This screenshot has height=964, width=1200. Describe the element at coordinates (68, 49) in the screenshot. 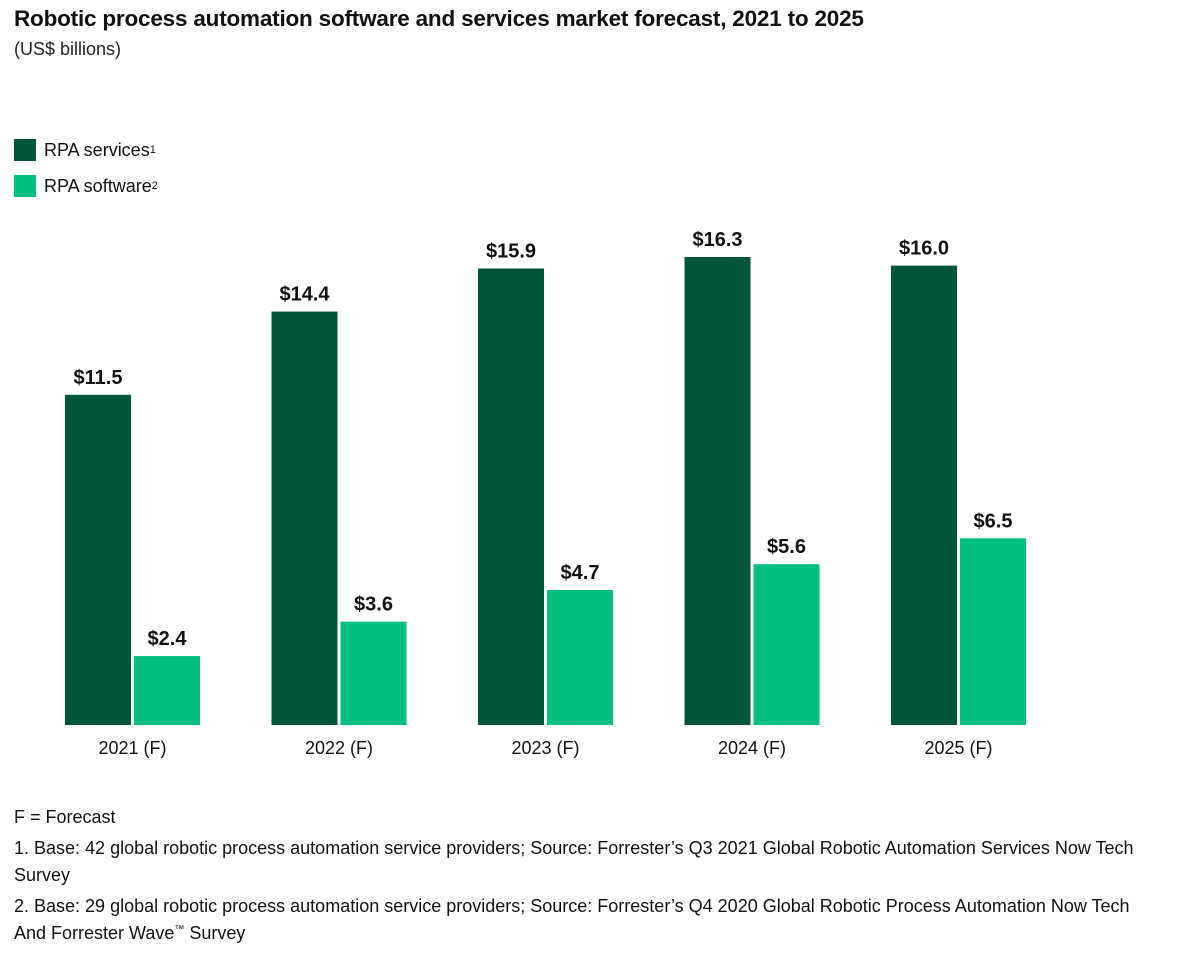

I see `chart-subtitle: (US$ billions)` at that location.